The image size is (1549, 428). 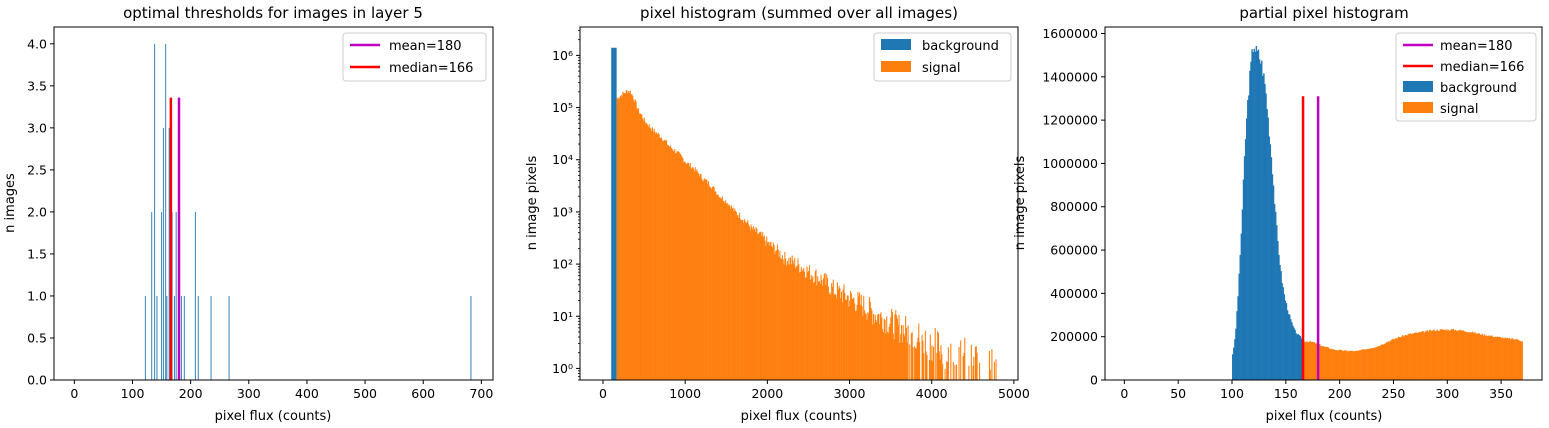 I want to click on chart-2-xtick-label: 4000, so click(x=932, y=393).